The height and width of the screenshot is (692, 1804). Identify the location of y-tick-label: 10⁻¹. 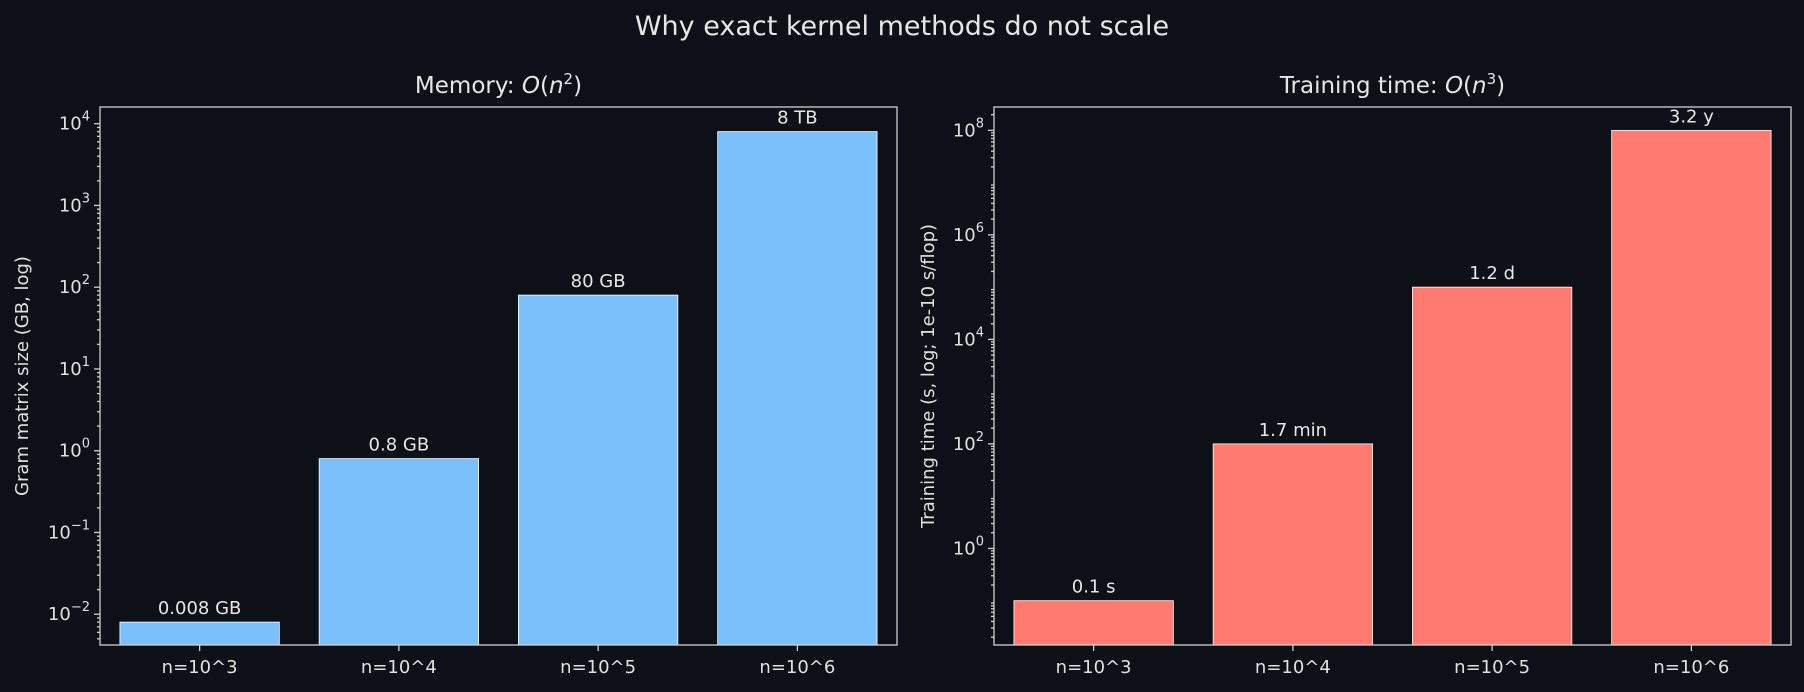
(69, 530).